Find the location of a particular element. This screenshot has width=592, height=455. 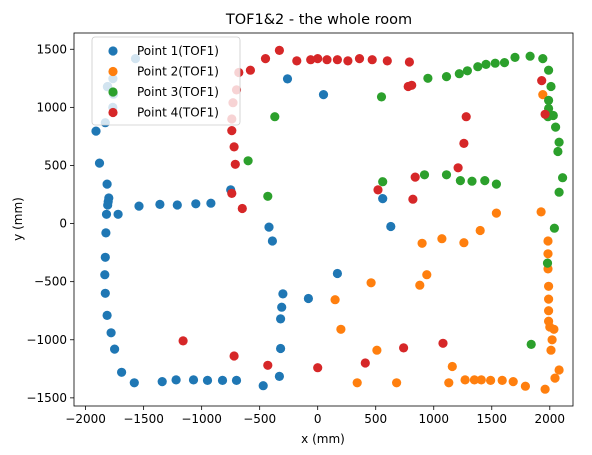

x-axis-label: x (mm) is located at coordinates (323, 439).